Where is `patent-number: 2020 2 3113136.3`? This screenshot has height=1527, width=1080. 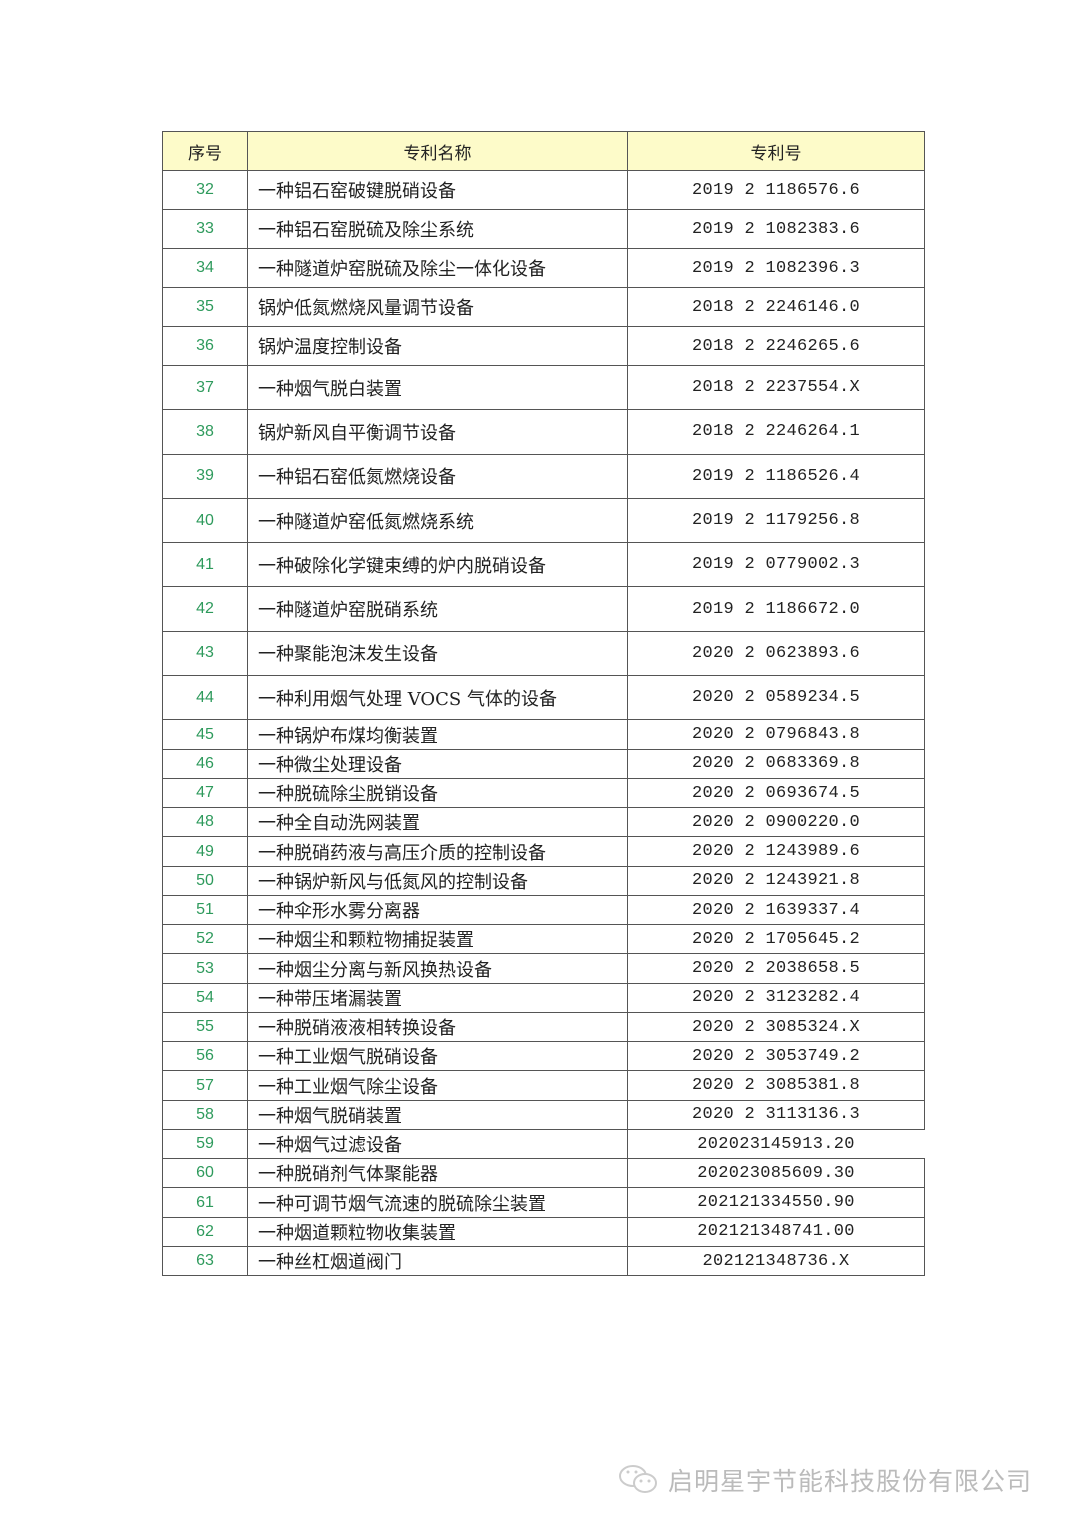 patent-number: 2020 2 3113136.3 is located at coordinates (776, 1114).